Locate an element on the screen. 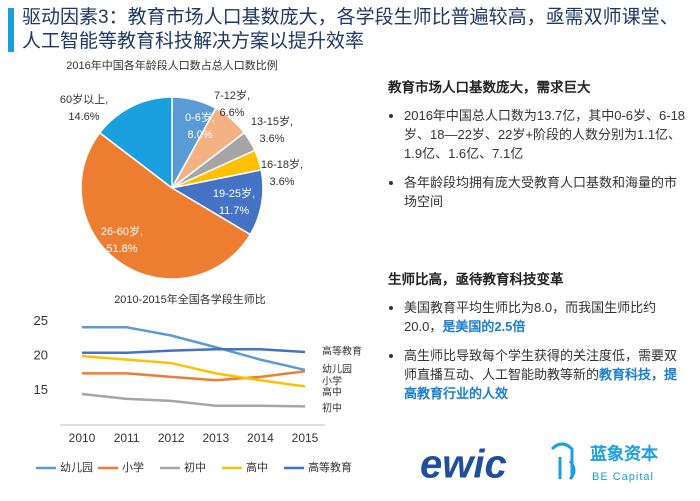  x-tick-label: 2012 is located at coordinates (171, 438).